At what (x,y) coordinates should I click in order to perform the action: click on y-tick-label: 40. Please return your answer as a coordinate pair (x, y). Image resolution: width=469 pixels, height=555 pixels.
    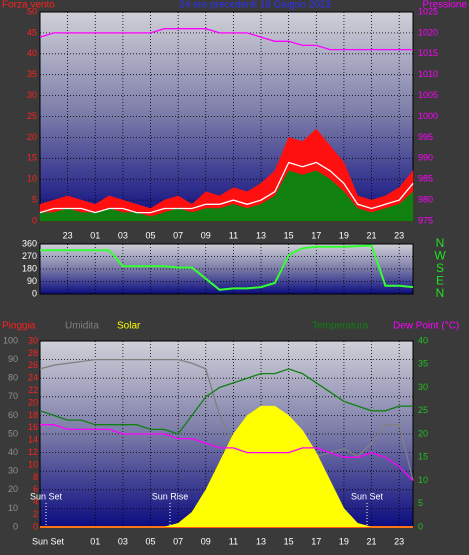
    Looking at the image, I should click on (32, 53).